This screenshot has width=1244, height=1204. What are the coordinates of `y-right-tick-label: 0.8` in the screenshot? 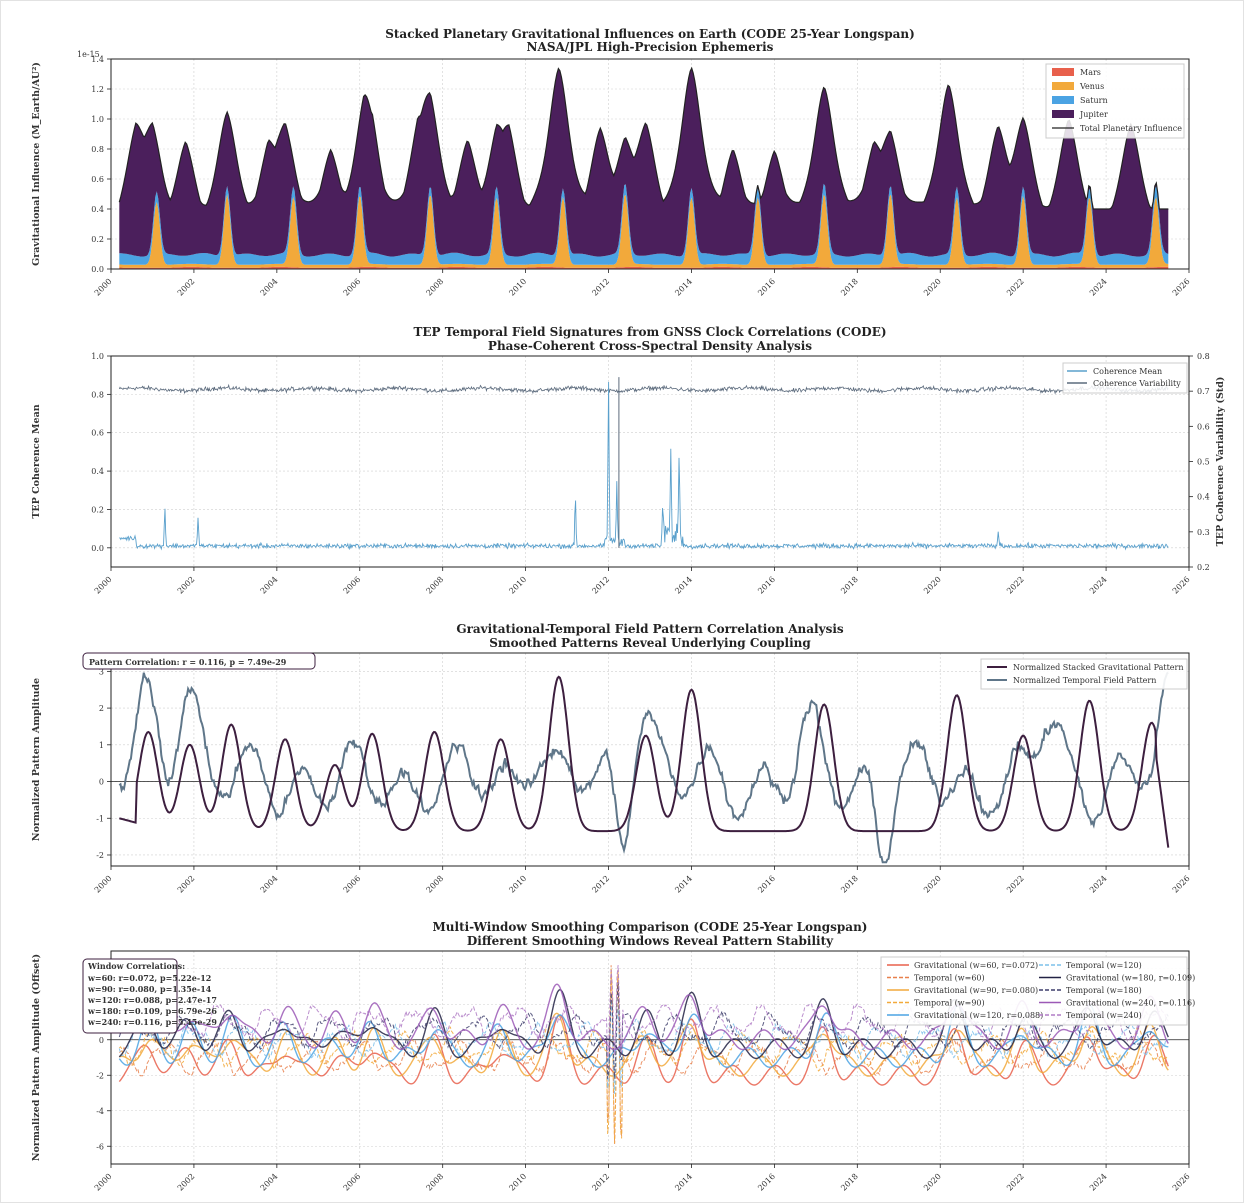 It's located at (1203, 356).